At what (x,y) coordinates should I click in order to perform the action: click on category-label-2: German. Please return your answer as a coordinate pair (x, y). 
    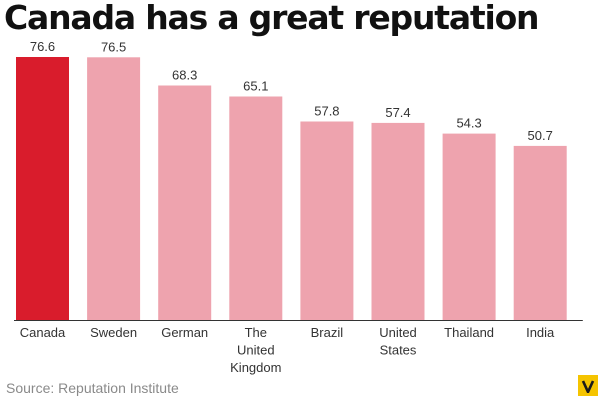
    Looking at the image, I should click on (184, 332).